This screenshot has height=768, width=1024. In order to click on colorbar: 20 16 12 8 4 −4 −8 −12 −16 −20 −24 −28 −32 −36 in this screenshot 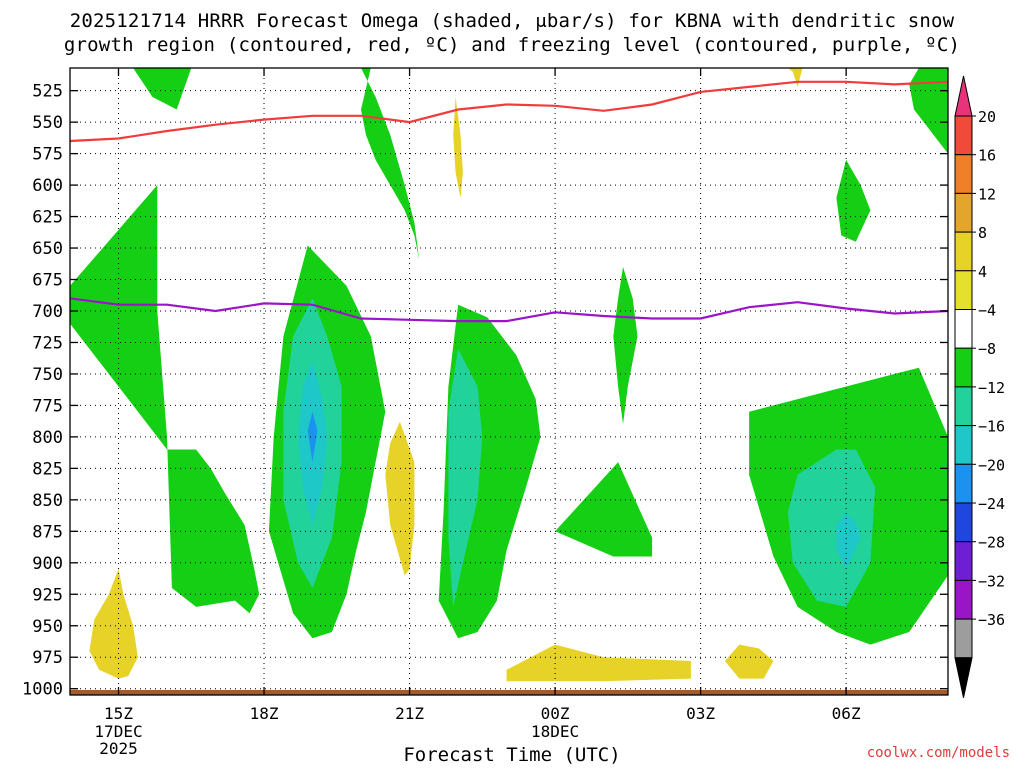, I will do `click(979, 386)`.